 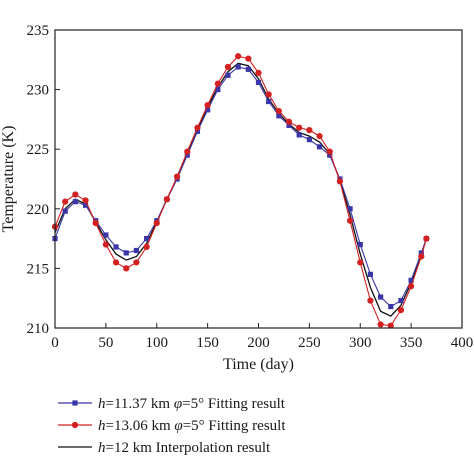 What do you see at coordinates (258, 364) in the screenshot?
I see `x-axis-label: Time (day)` at bounding box center [258, 364].